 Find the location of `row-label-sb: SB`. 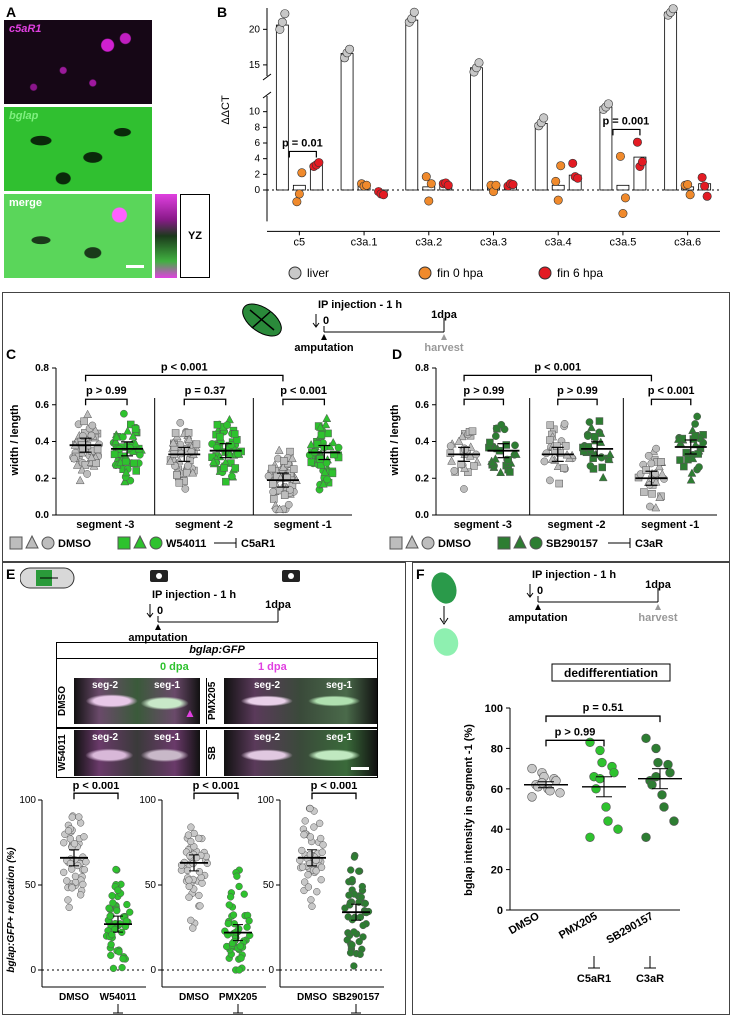

row-label-sb: SB is located at coordinates (214, 753).